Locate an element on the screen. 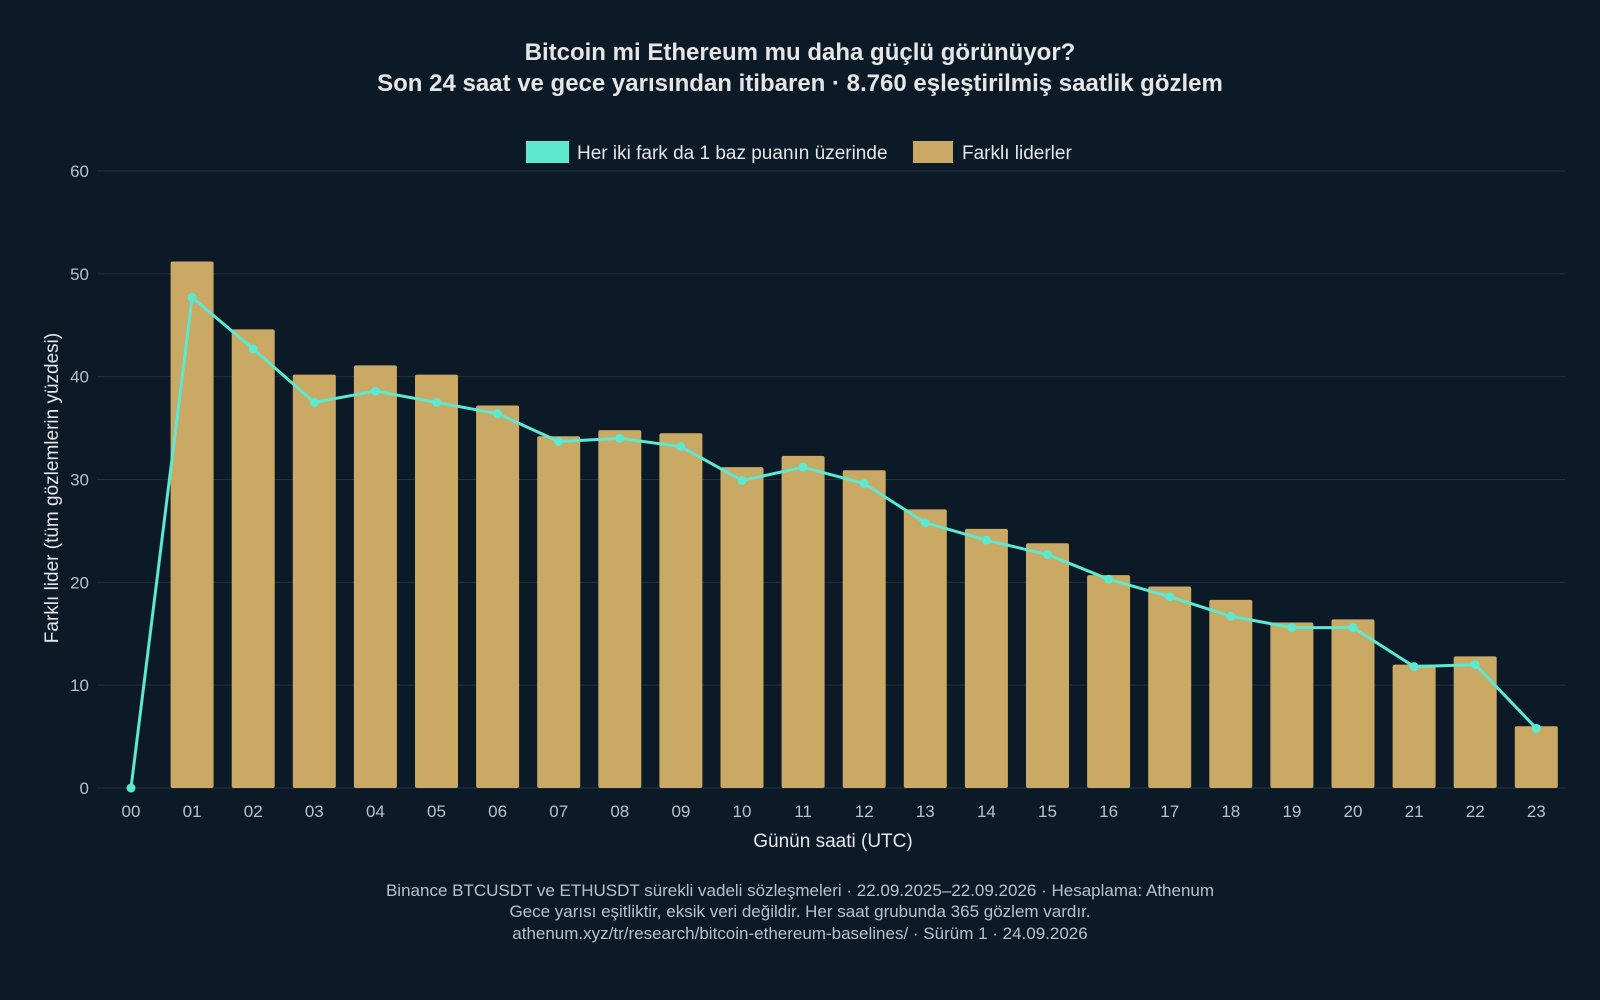  x-tick-label: 04 is located at coordinates (375, 811).